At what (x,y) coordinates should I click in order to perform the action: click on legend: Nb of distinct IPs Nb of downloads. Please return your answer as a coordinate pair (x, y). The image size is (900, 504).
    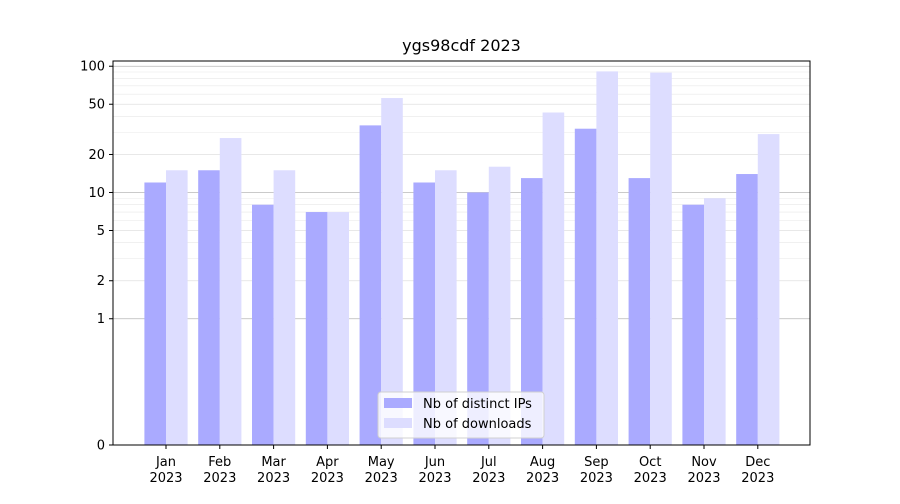
    Looking at the image, I should click on (461, 415).